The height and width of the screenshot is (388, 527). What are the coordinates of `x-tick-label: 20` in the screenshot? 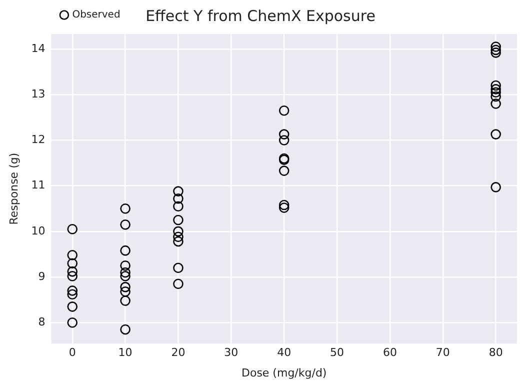 It's located at (178, 353).